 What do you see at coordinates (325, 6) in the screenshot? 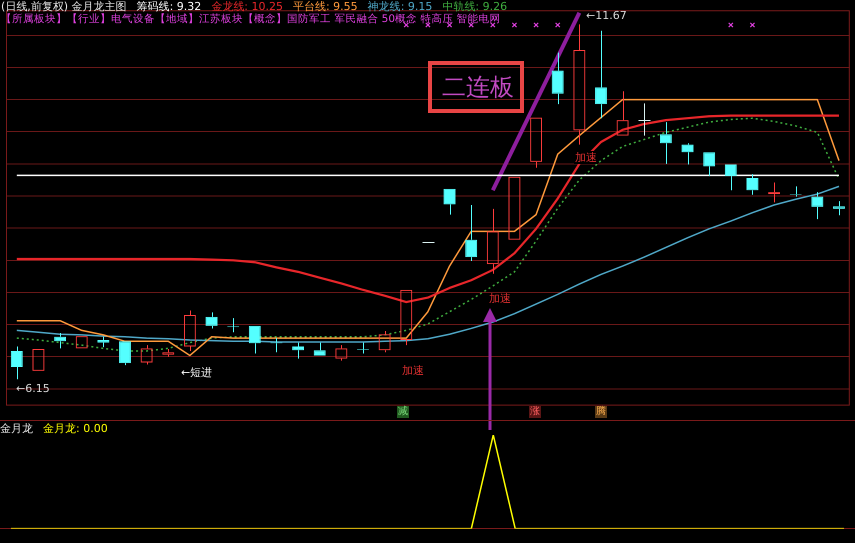
I see `text: 平台线: 9.55` at bounding box center [325, 6].